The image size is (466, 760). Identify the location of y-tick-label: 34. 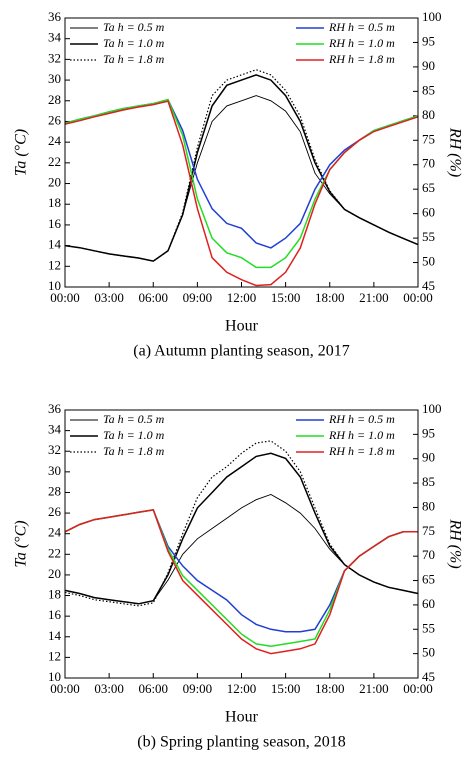
(55, 429).